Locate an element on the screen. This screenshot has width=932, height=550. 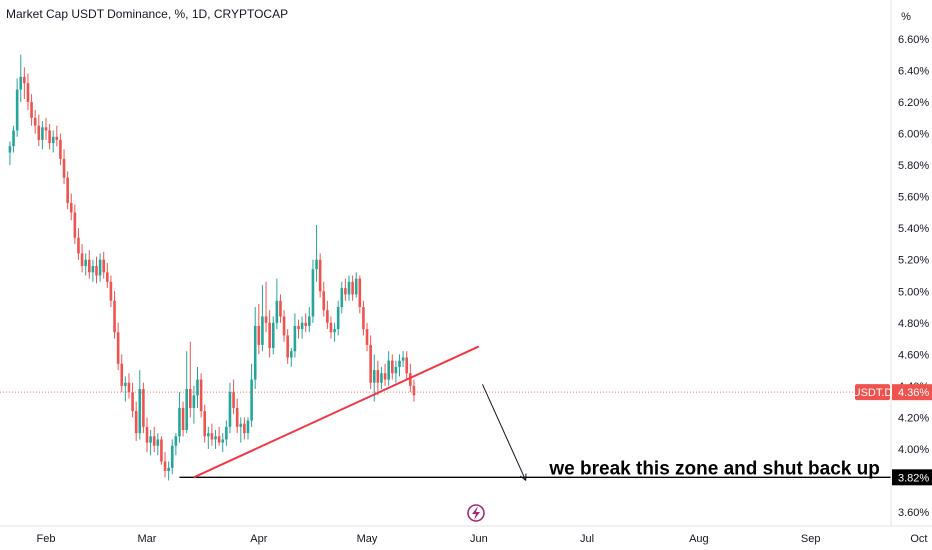
x-tick-label: Feb is located at coordinates (46, 539).